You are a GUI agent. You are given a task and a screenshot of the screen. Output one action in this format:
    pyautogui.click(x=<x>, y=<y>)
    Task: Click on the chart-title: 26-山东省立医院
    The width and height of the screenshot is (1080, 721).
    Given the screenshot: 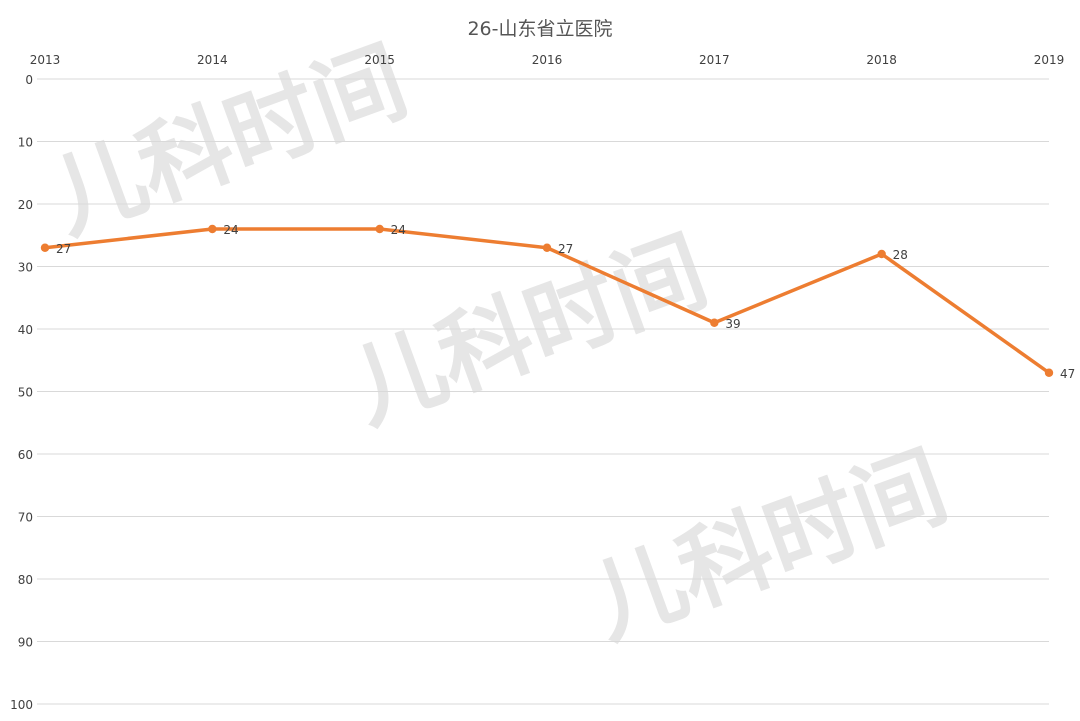 What is the action you would take?
    pyautogui.click(x=540, y=29)
    